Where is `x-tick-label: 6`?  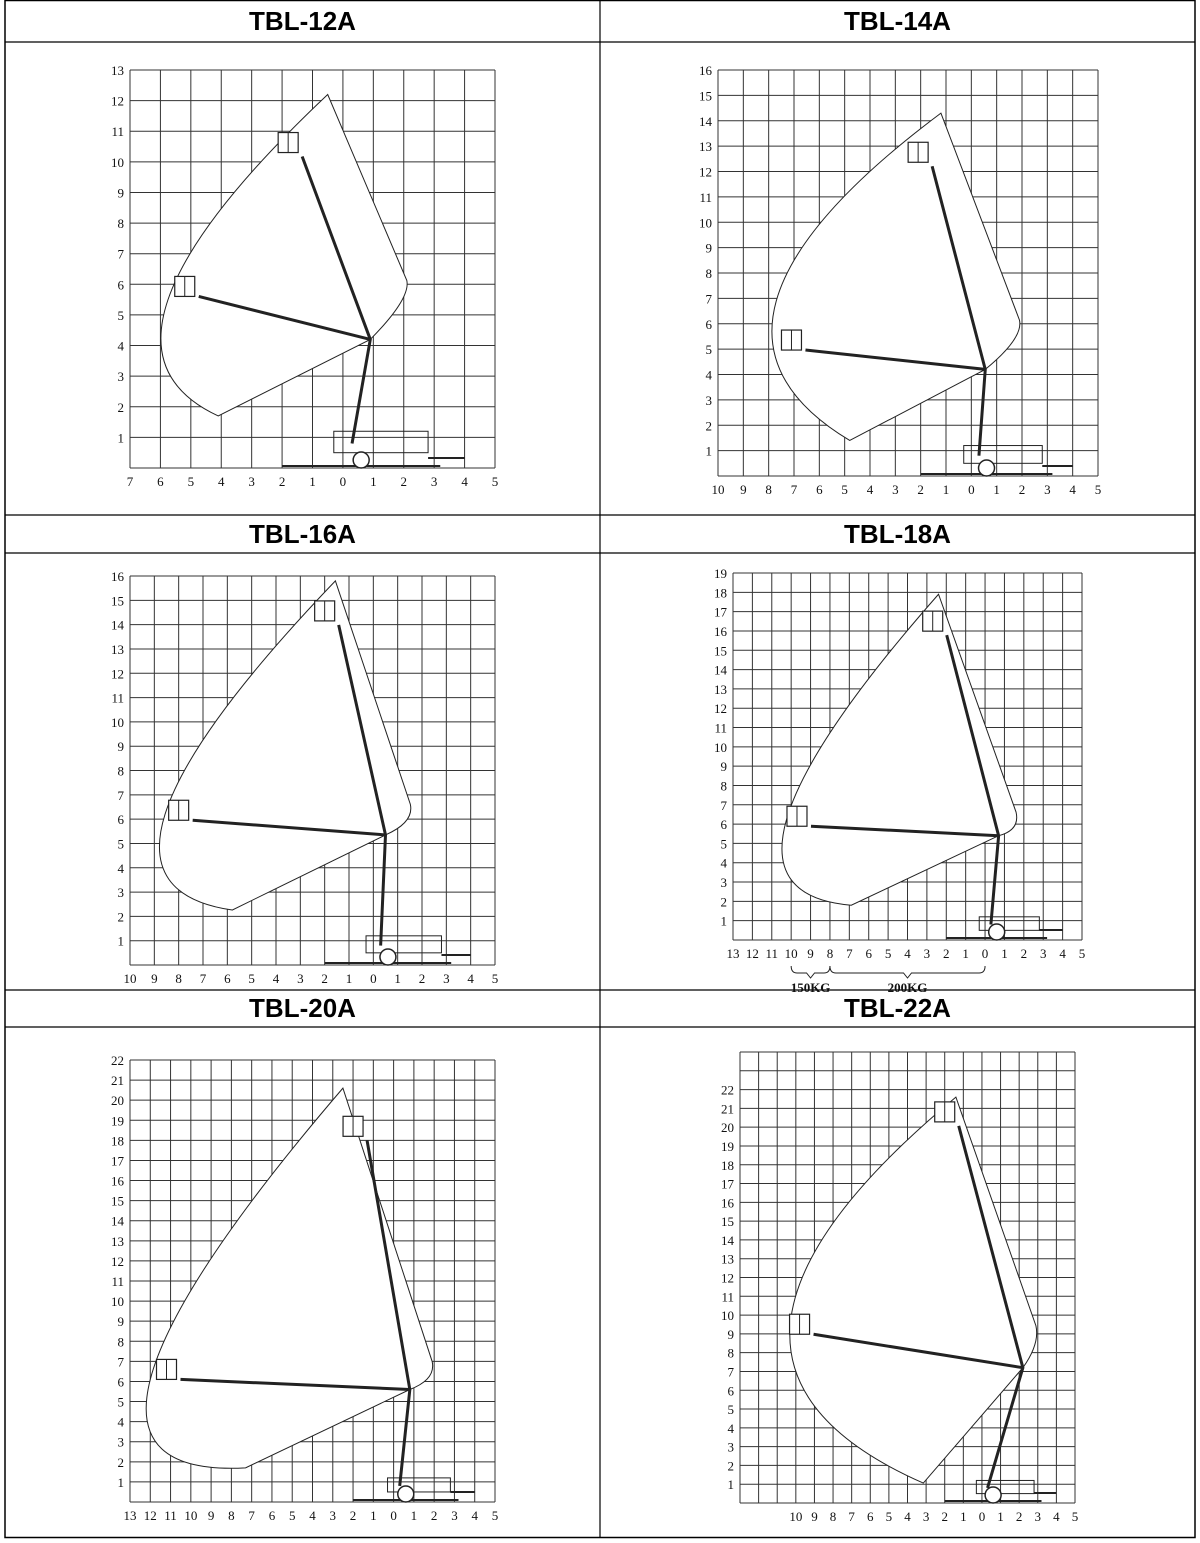
x-tick-label: 6 is located at coordinates (227, 978).